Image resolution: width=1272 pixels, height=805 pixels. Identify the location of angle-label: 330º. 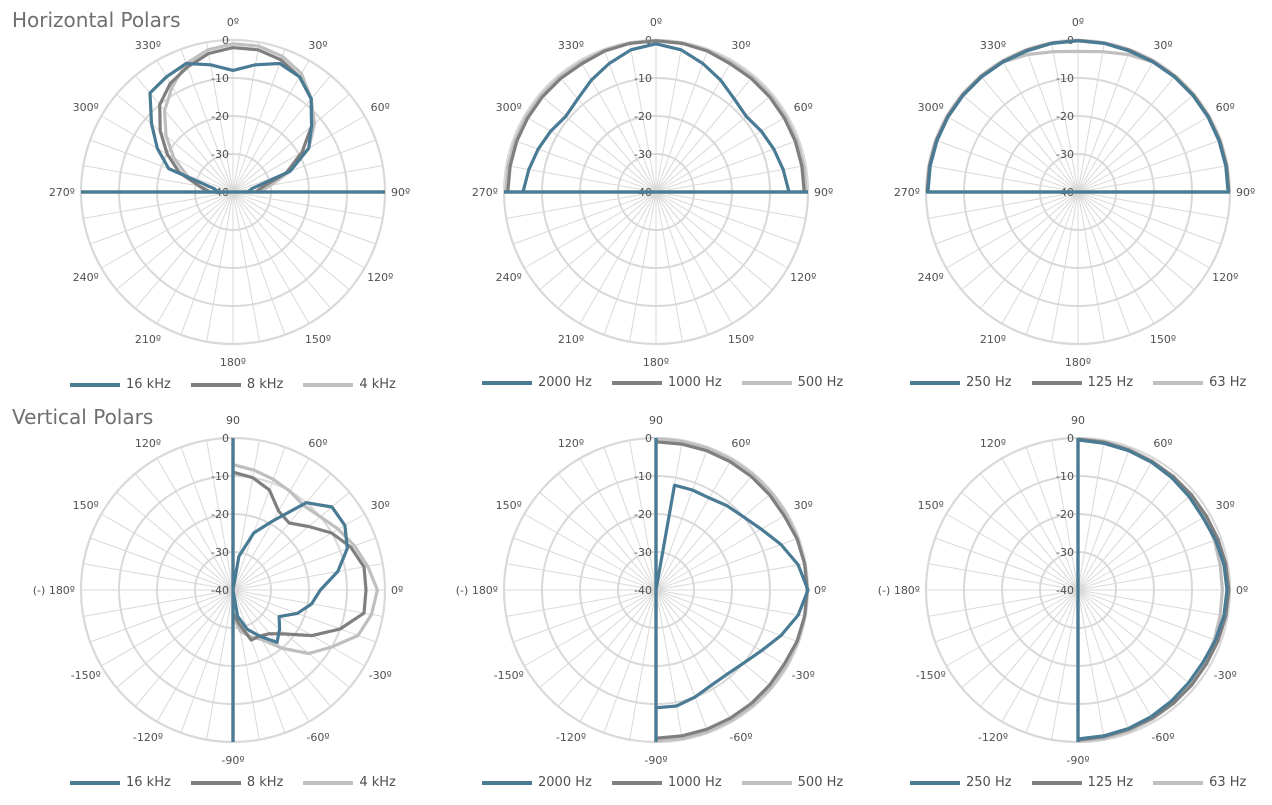
(148, 45).